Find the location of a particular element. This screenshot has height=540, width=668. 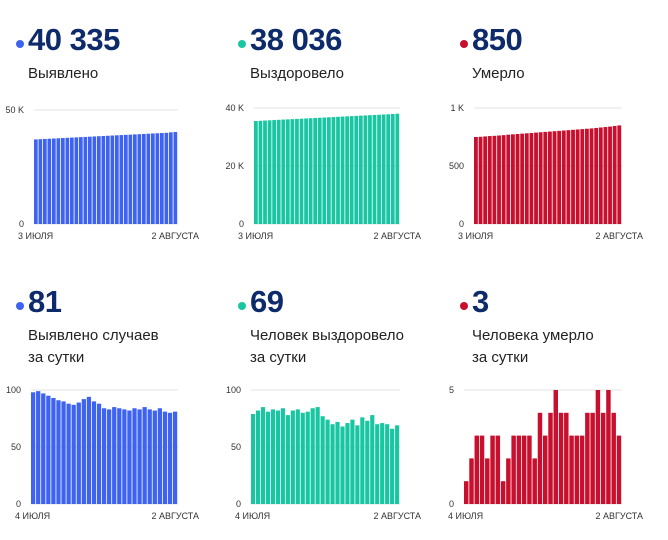

metric-label-line: Умерло is located at coordinates (498, 73).